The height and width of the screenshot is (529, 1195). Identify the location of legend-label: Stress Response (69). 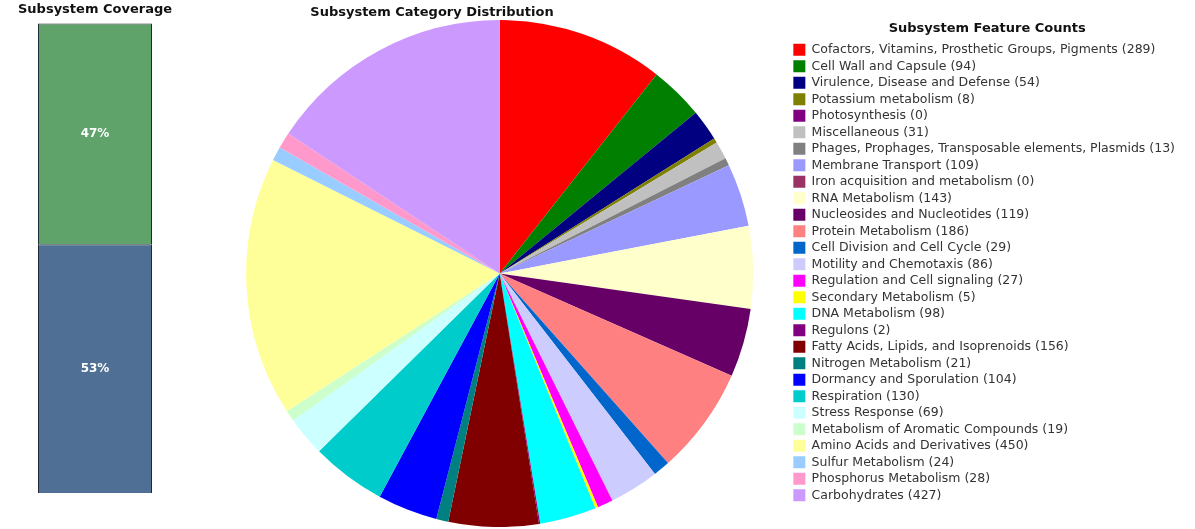
(877, 412).